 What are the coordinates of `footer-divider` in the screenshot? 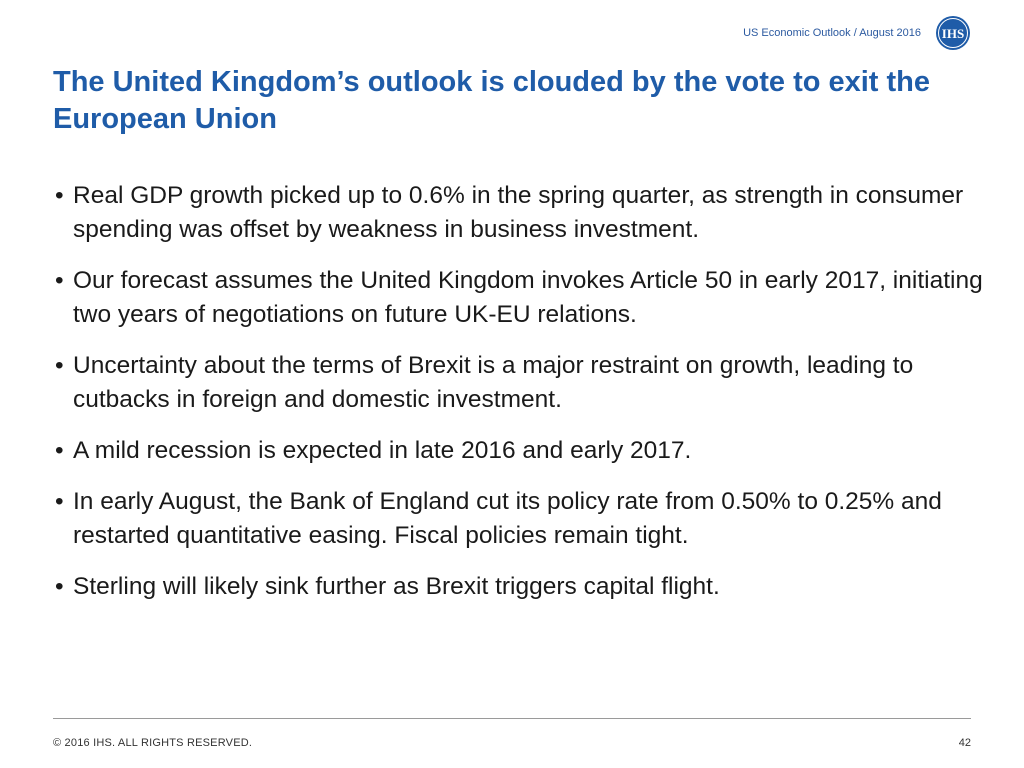 It's located at (512, 718).